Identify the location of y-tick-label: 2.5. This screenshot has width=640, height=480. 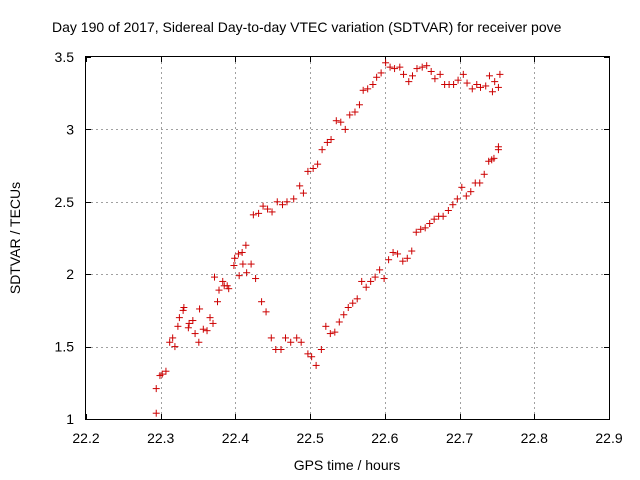
(65, 202).